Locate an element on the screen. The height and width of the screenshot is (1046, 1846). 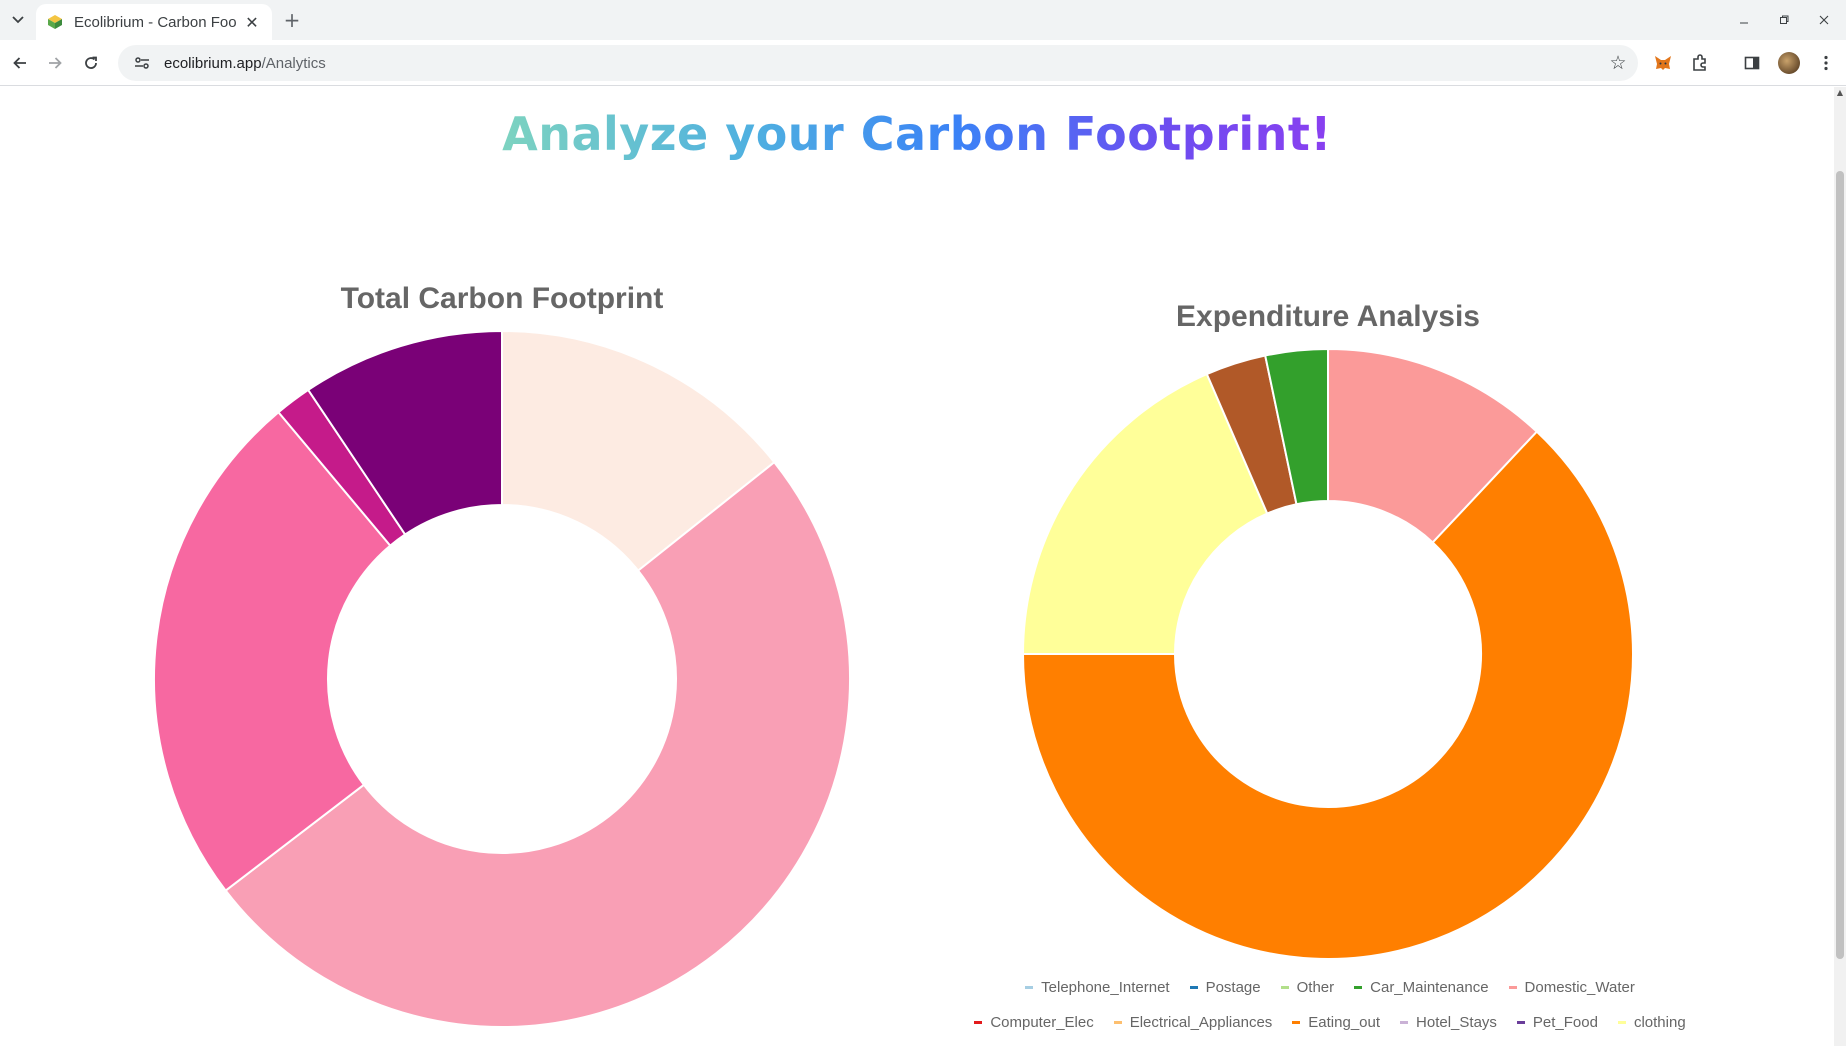
page-scrollbar: ▲ is located at coordinates (1840, 566).